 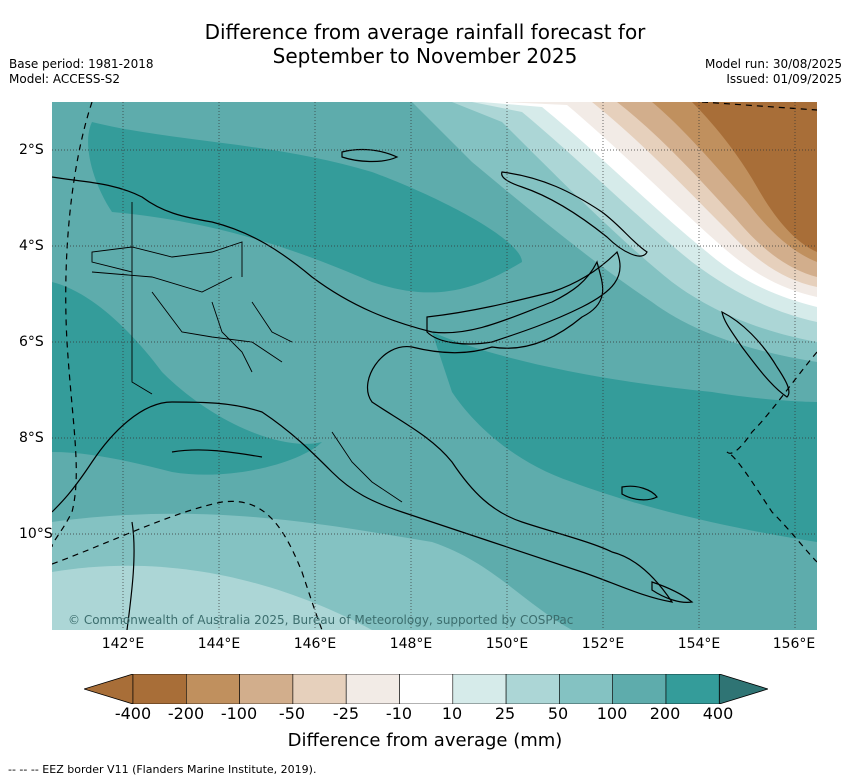 What do you see at coordinates (452, 713) in the screenshot?
I see `colorbar-label: 10` at bounding box center [452, 713].